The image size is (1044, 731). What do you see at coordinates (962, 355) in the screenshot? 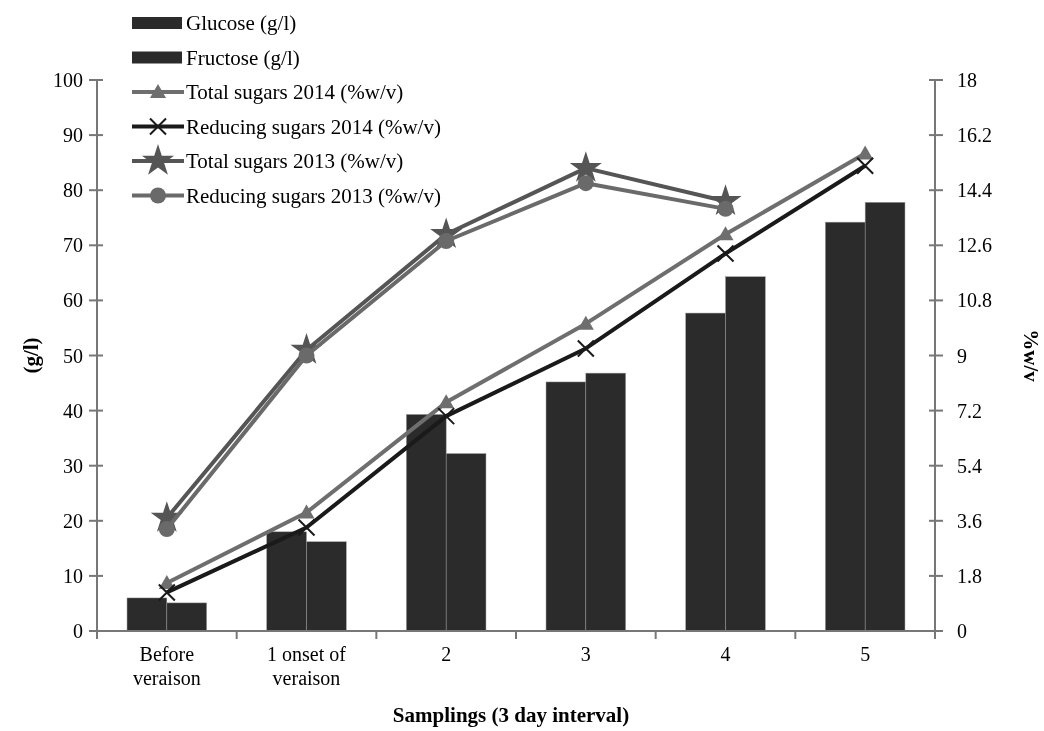
I see `y2-tick-label: 9` at bounding box center [962, 355].